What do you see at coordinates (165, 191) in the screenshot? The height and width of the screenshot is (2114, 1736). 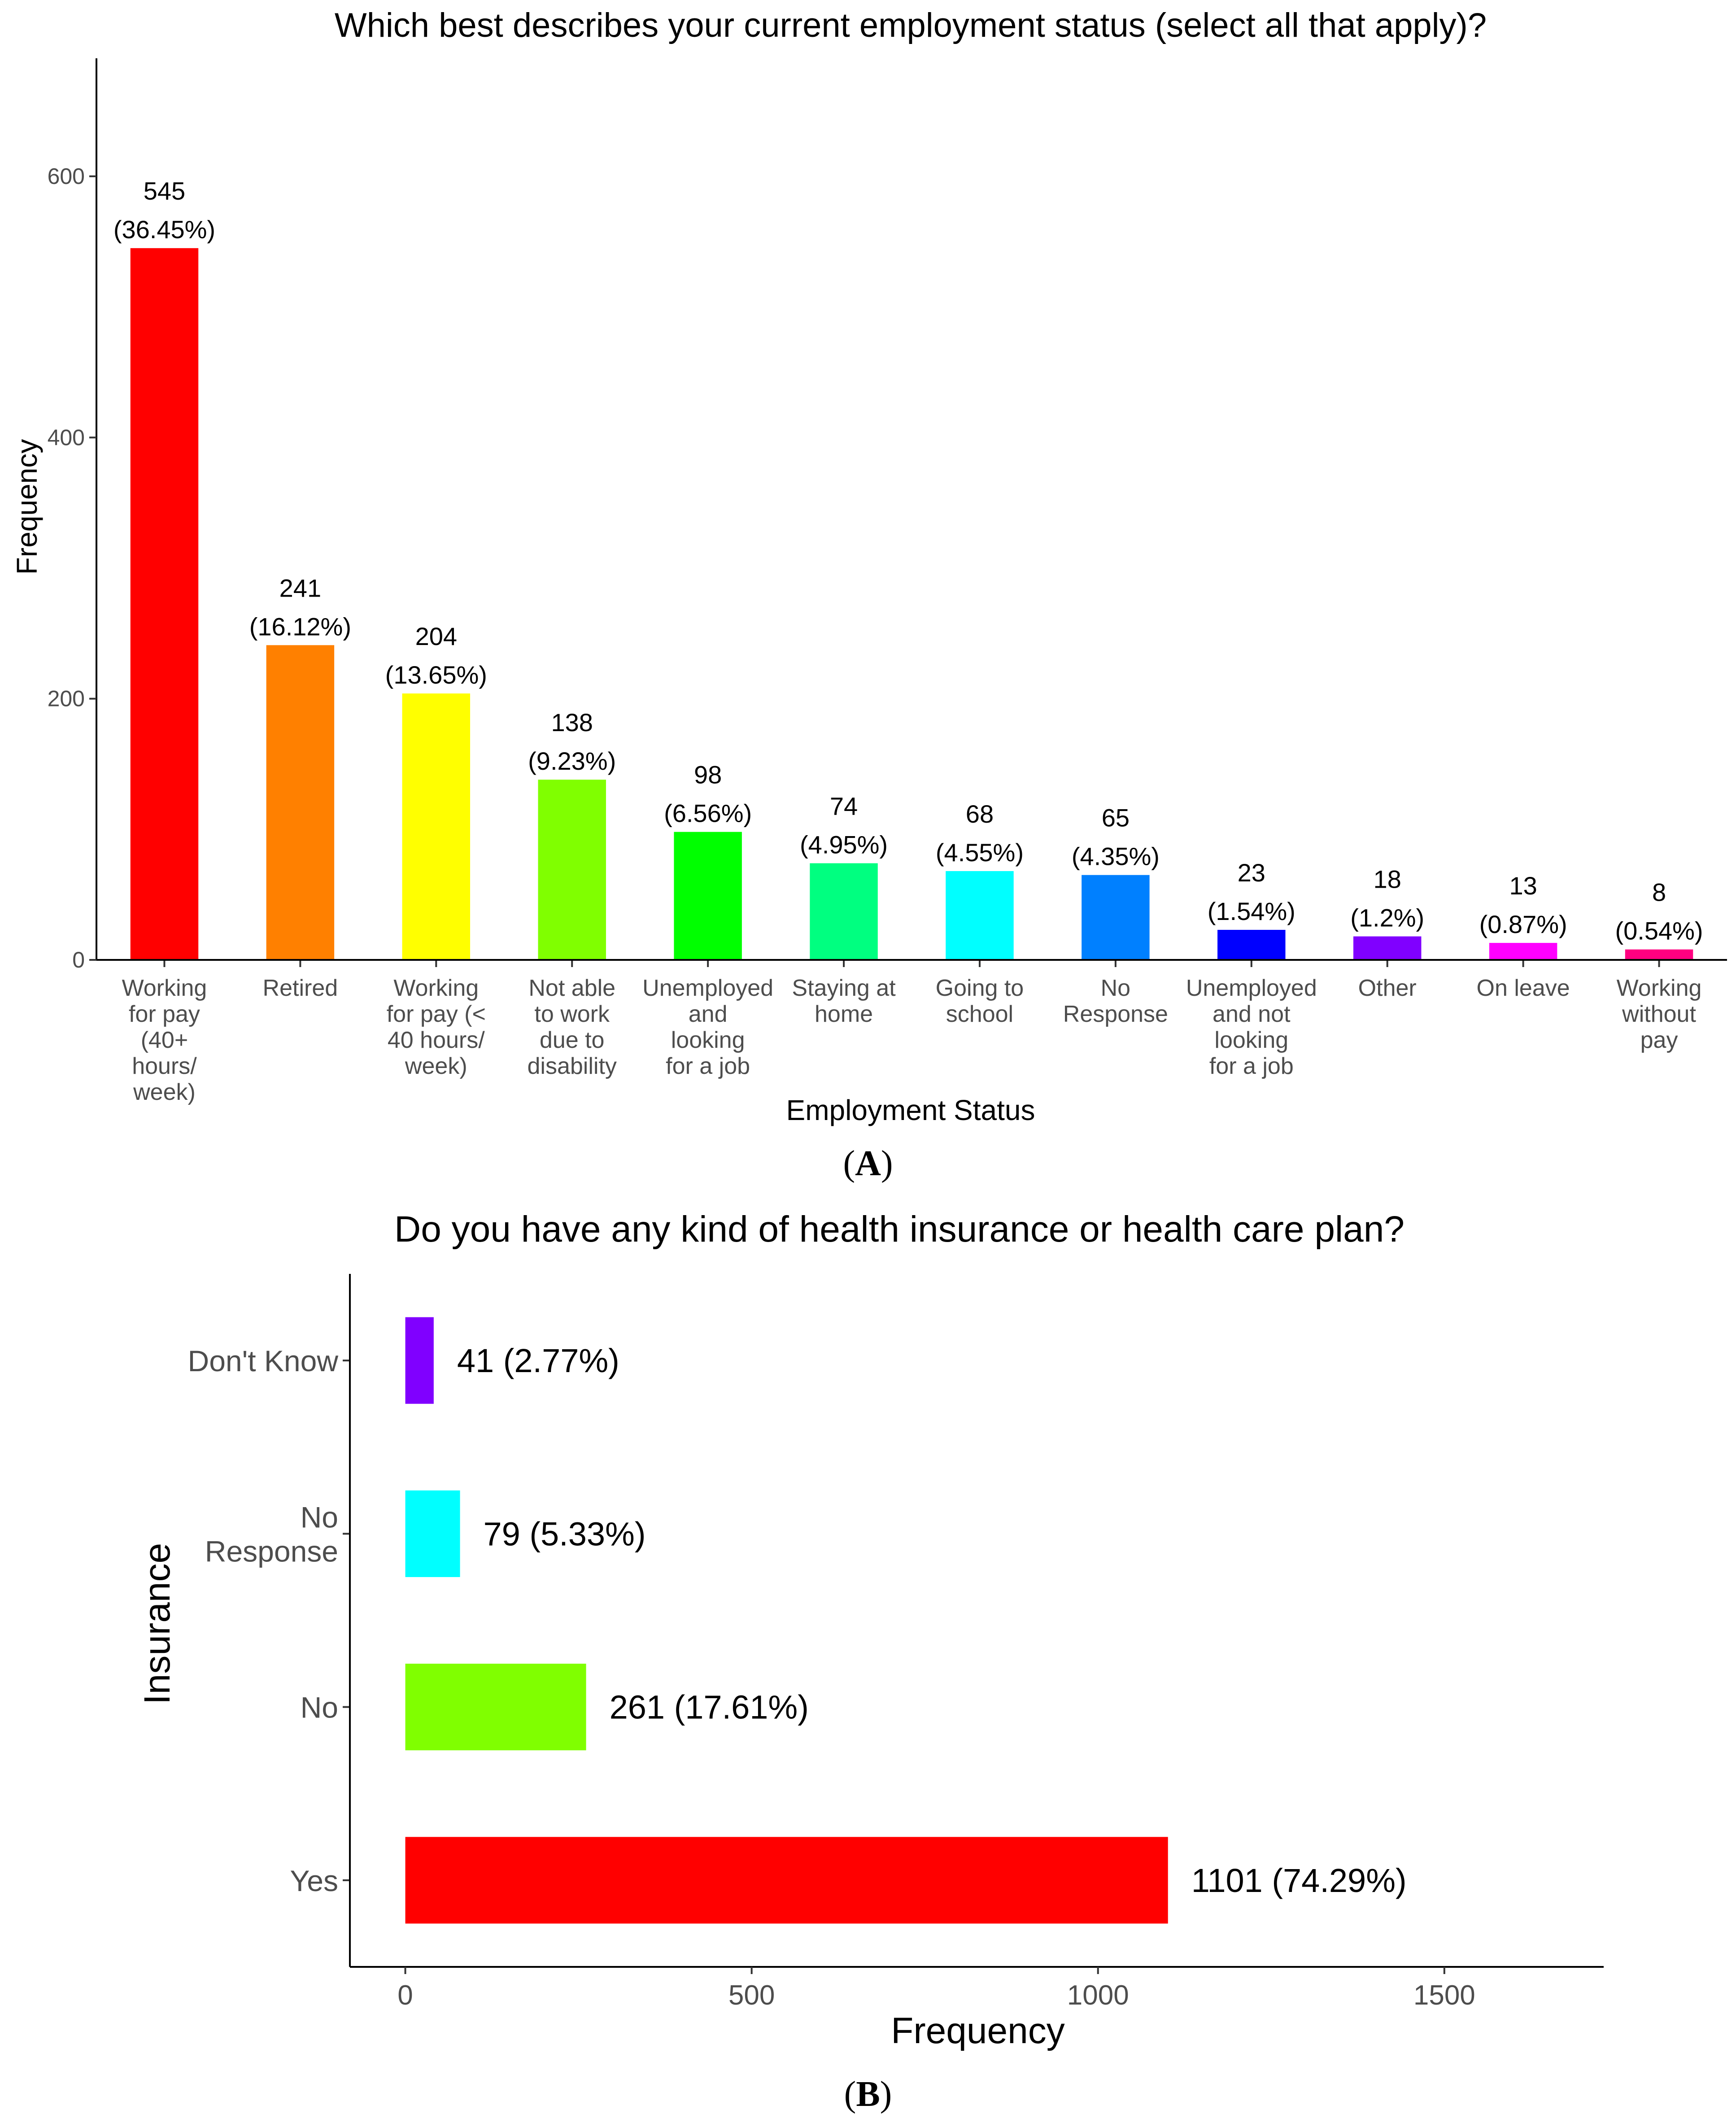 I see `chart-a-bar-value: 545` at bounding box center [165, 191].